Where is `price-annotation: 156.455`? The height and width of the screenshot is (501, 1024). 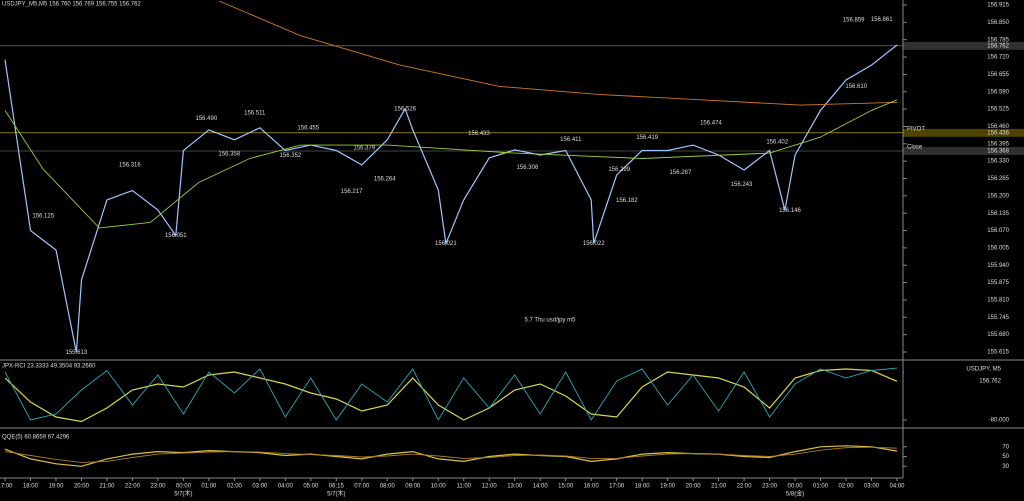
price-annotation: 156.455 is located at coordinates (308, 128).